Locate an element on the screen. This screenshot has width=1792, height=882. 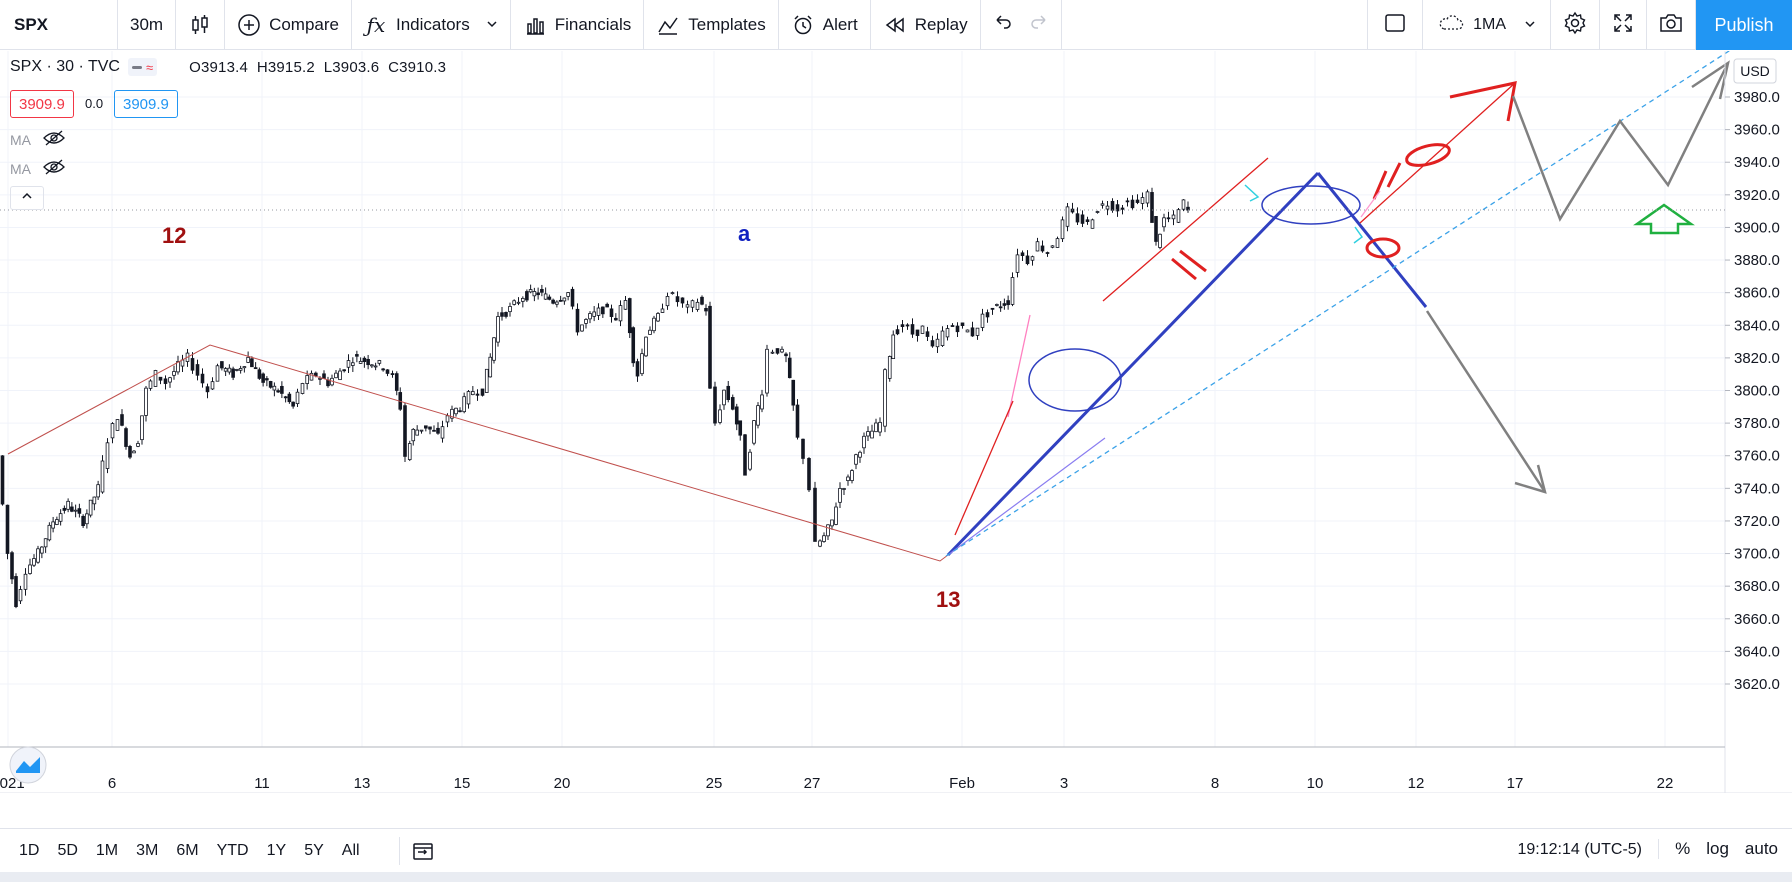
publish-button: Publish is located at coordinates (1744, 25).